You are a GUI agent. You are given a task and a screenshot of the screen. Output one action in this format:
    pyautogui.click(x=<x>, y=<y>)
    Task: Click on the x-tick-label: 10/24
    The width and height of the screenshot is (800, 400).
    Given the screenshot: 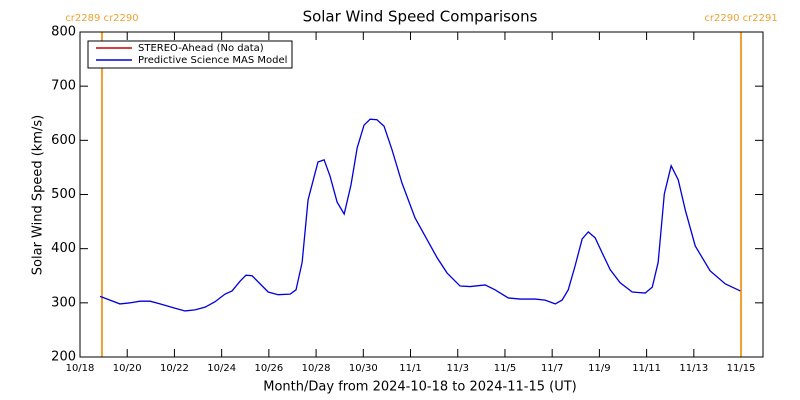 What is the action you would take?
    pyautogui.click(x=221, y=368)
    